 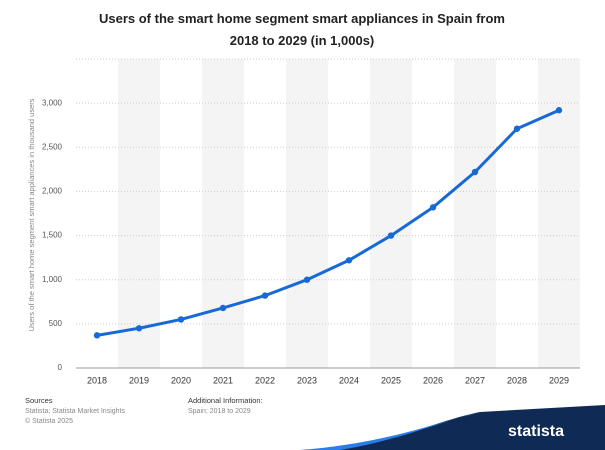 What do you see at coordinates (52, 235) in the screenshot?
I see `y-tick-label: 1,500` at bounding box center [52, 235].